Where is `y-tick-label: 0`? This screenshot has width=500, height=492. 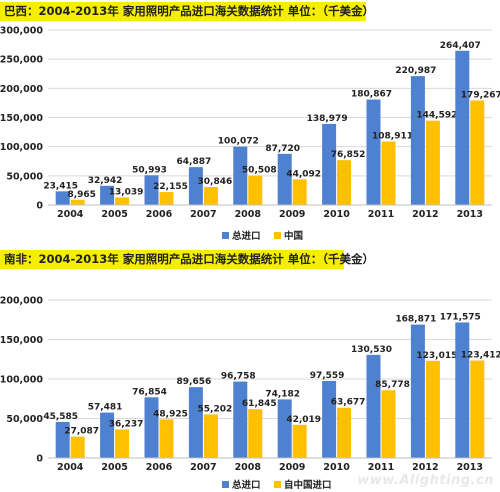
y-tick-label: 0 is located at coordinates (39, 206).